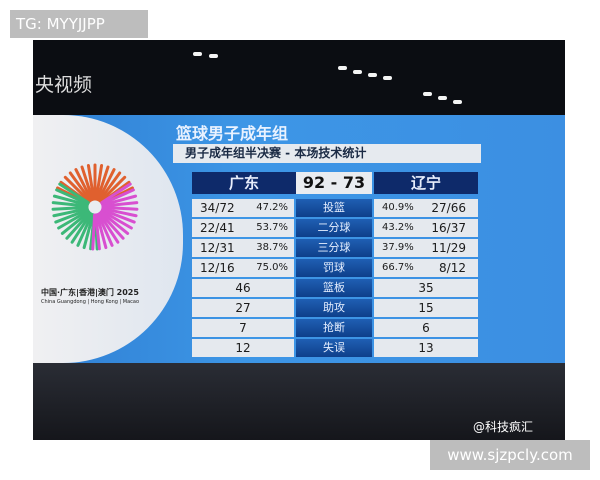  I want to click on stat-label: 投篮, so click(334, 208).